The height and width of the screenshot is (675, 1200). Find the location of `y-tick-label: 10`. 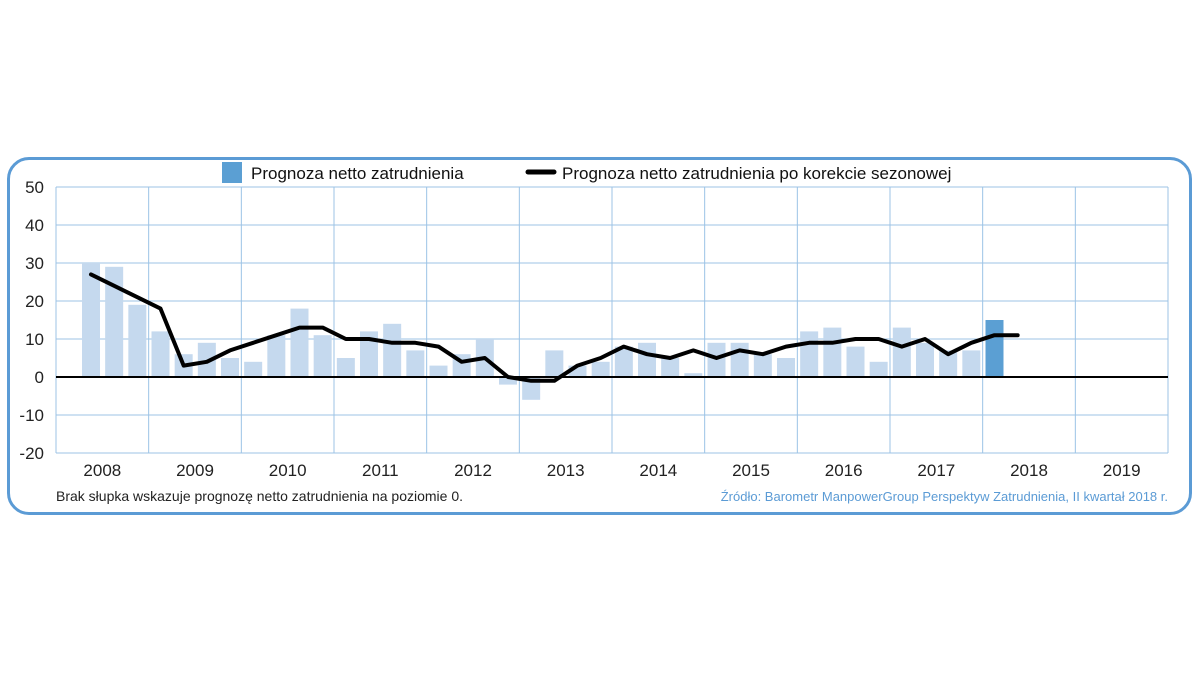

y-tick-label: 10 is located at coordinates (34, 339).